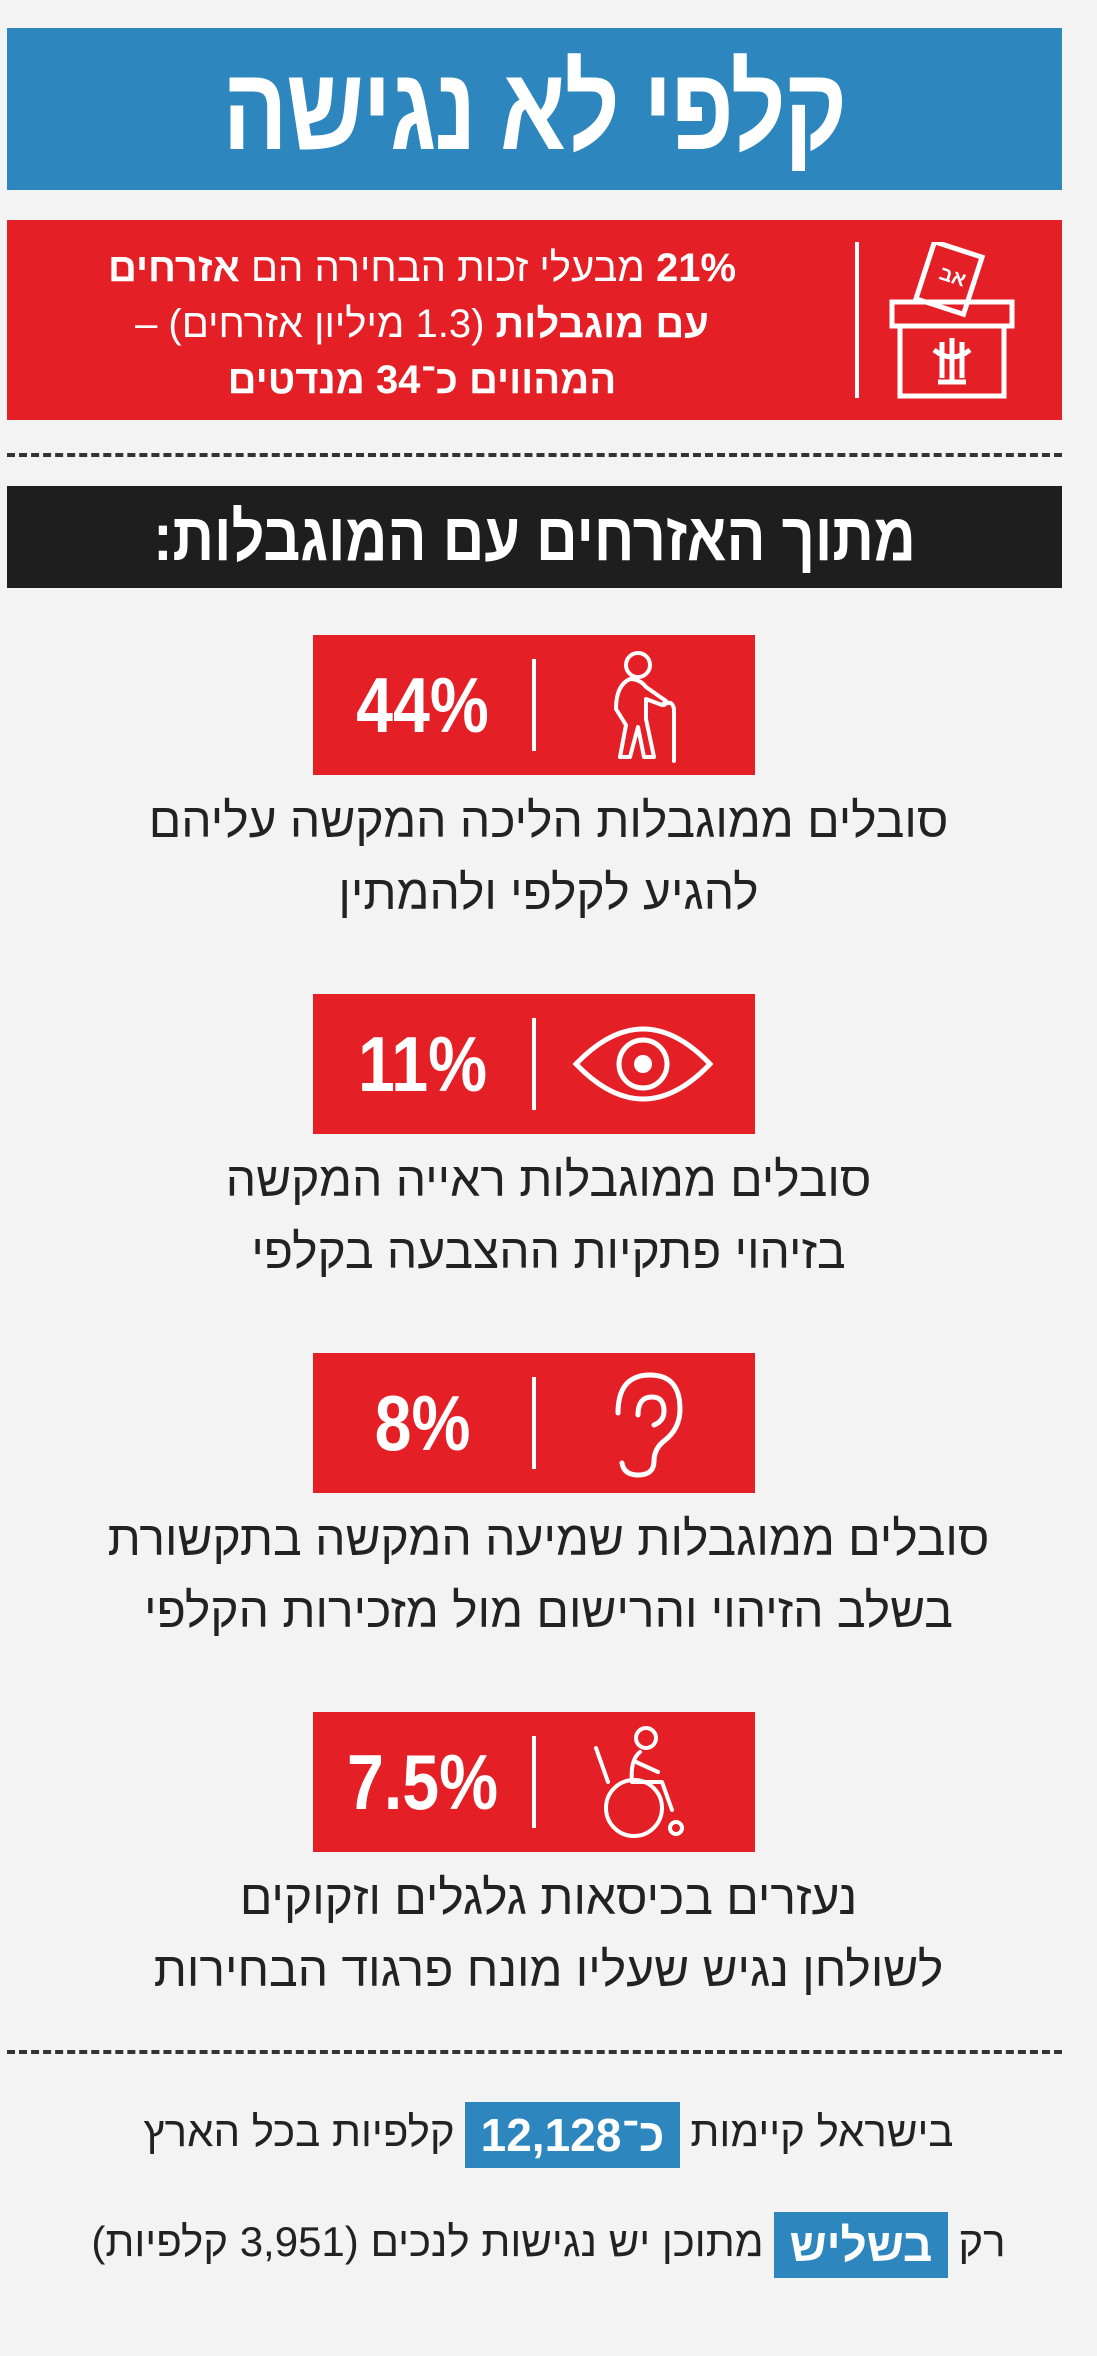 Image resolution: width=1097 pixels, height=2356 pixels. What do you see at coordinates (822, 2132) in the screenshot?
I see `footer-line1-pre: בישראל קיימות` at bounding box center [822, 2132].